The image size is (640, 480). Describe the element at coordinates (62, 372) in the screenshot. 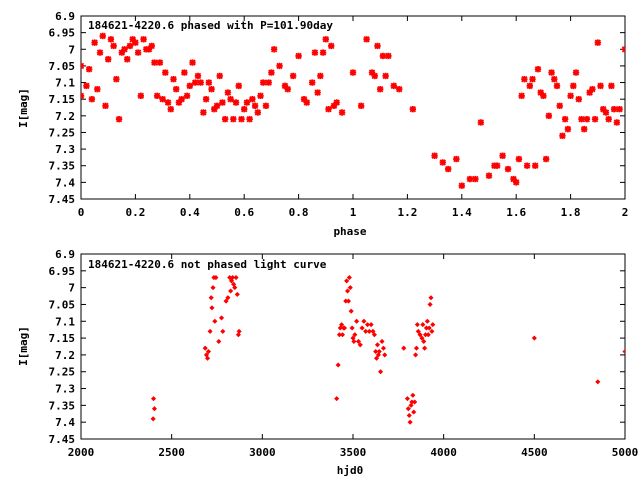

I see `y-tick-label: 7.25` at that location.